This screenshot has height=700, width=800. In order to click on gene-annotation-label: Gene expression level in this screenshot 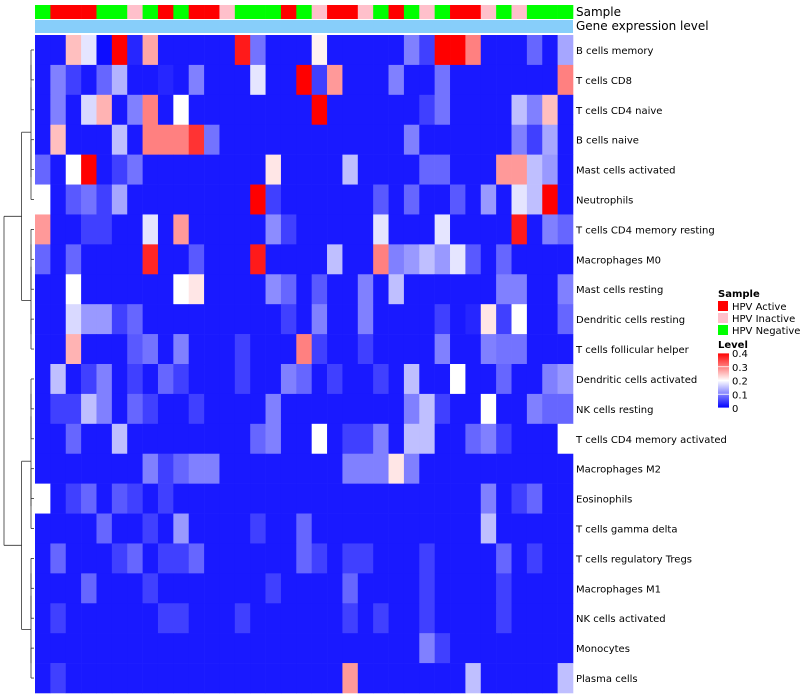, I will do `click(642, 26)`.